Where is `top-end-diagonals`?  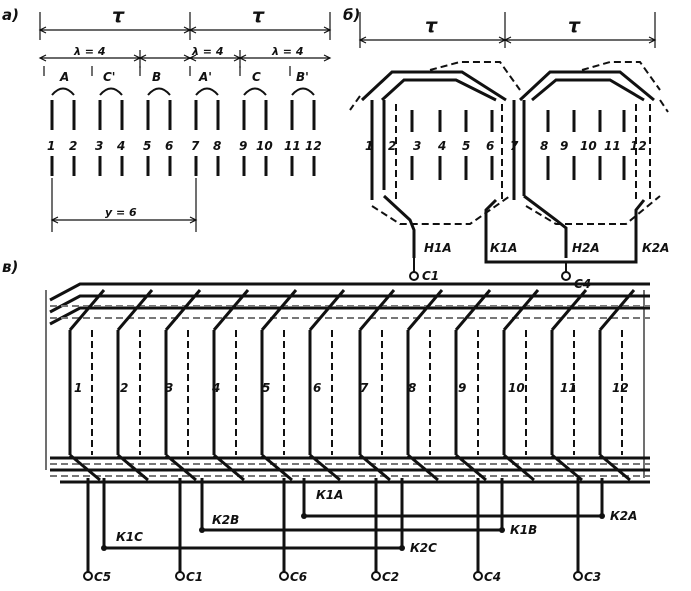 top-end-diagonals is located at coordinates (352, 310).